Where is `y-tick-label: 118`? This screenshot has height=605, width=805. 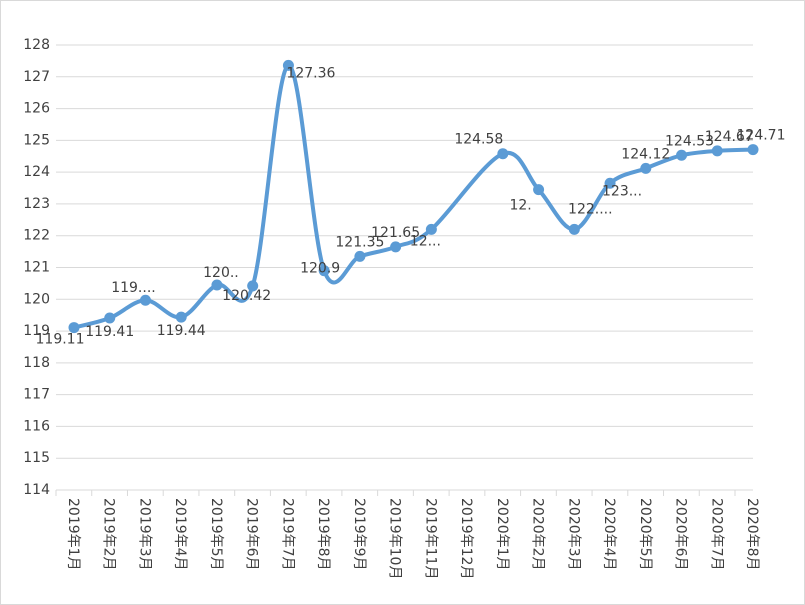 y-tick-label: 118 is located at coordinates (36, 363).